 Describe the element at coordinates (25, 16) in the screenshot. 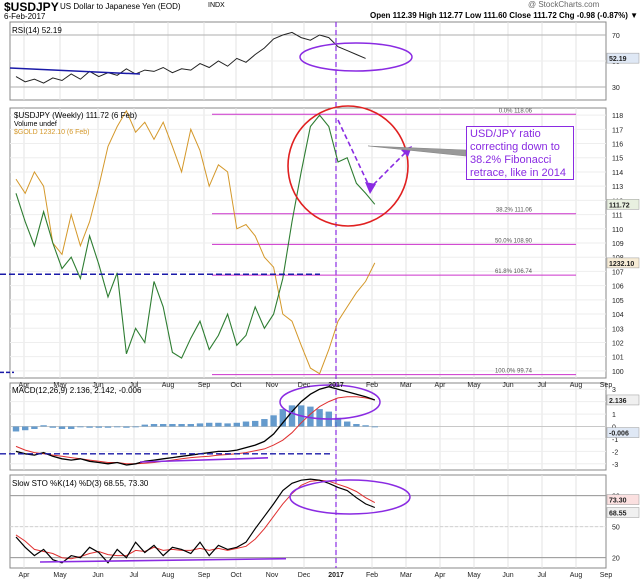

I see `header-date: 6-Feb-2017` at that location.